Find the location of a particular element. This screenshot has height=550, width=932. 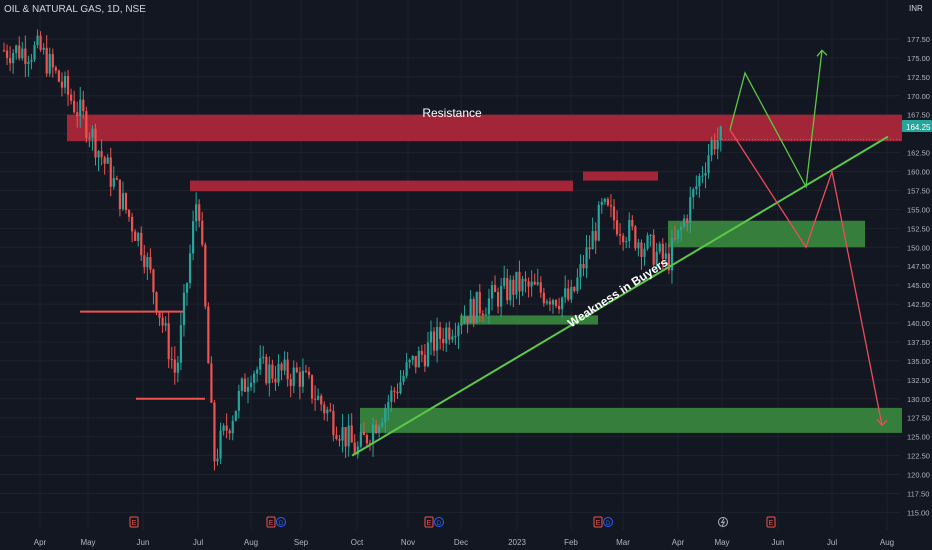

support-zone is located at coordinates (631, 420).